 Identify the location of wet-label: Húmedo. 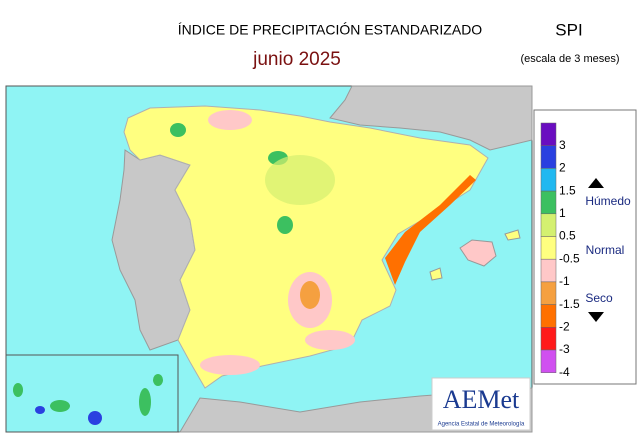
(608, 201).